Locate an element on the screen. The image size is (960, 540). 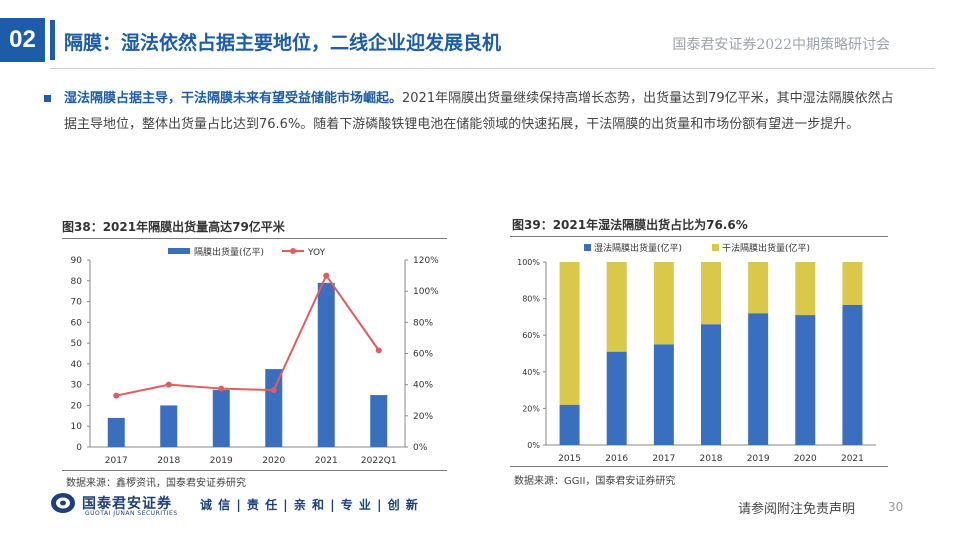
y-tick-label: 100% is located at coordinates (528, 262).